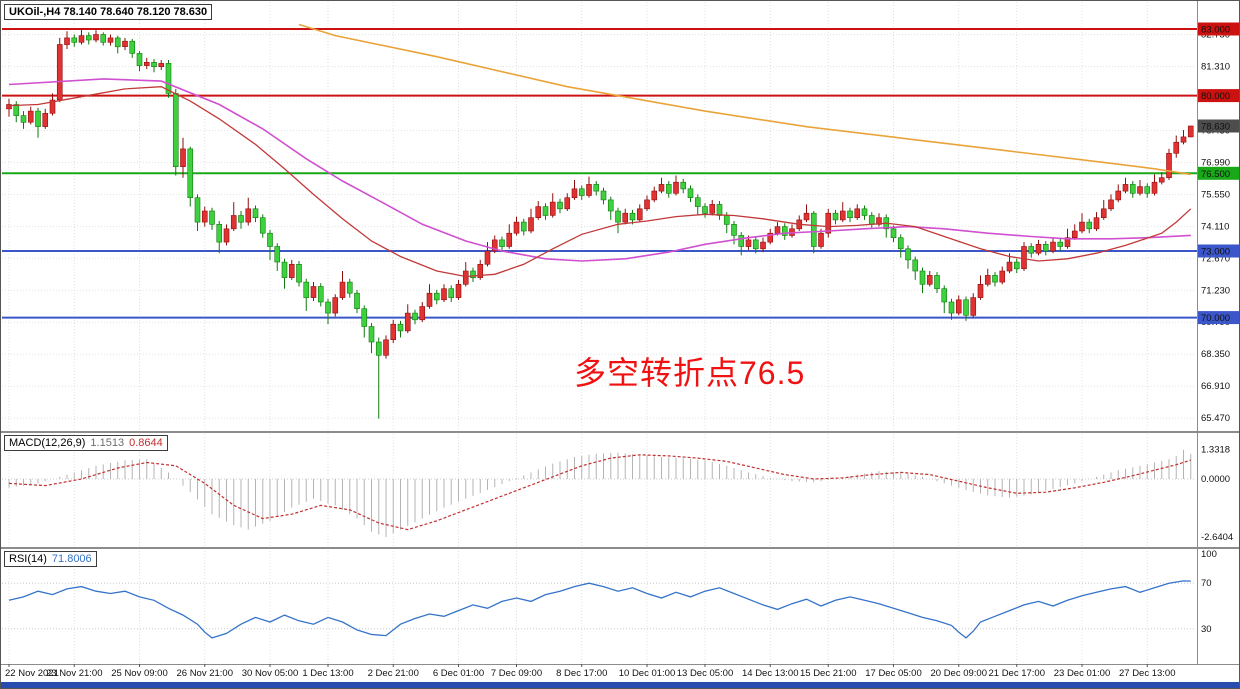 The width and height of the screenshot is (1240, 689). Describe the element at coordinates (581, 673) in the screenshot. I see `svg-text: 8 Dec 17:00` at that location.